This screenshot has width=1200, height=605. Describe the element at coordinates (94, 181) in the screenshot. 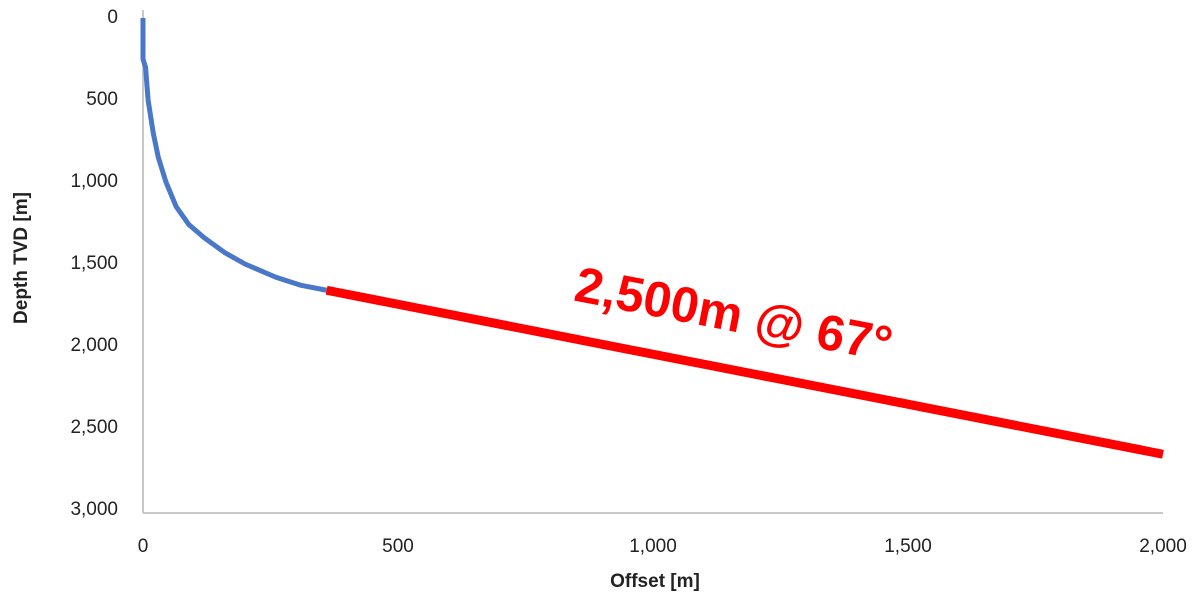

I see `y-tick-label: 1,000` at that location.